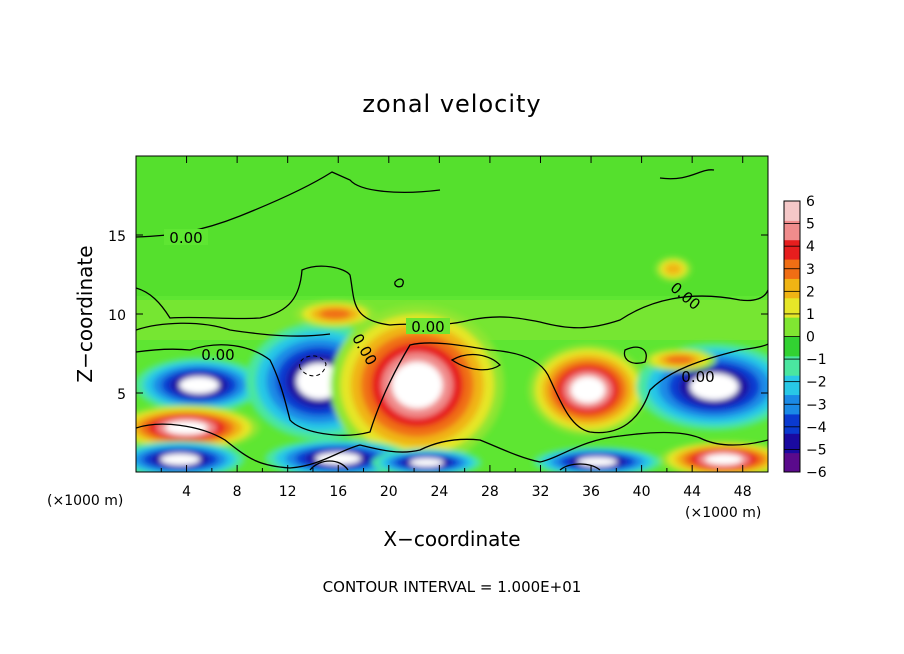 The image size is (904, 654). Describe the element at coordinates (451, 104) in the screenshot. I see `chart-title: zonal velocity` at that location.